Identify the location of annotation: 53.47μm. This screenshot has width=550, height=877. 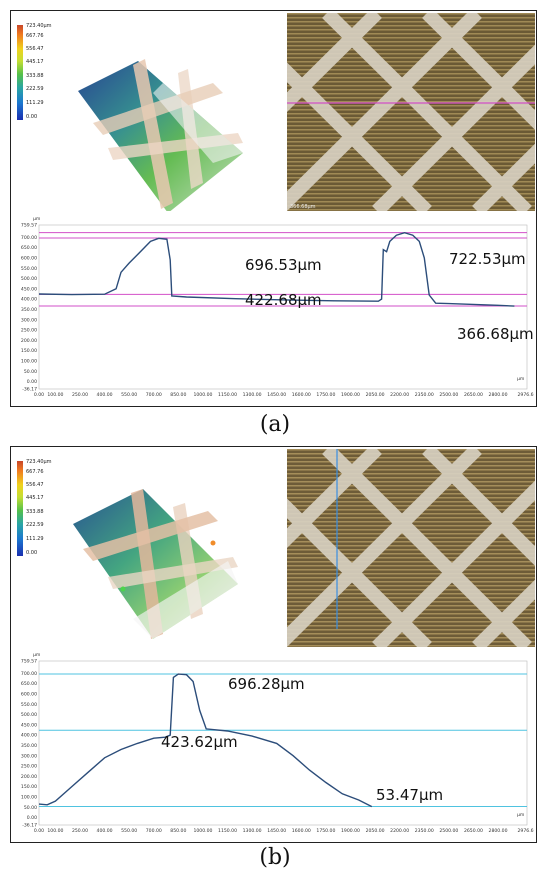
(409, 795).